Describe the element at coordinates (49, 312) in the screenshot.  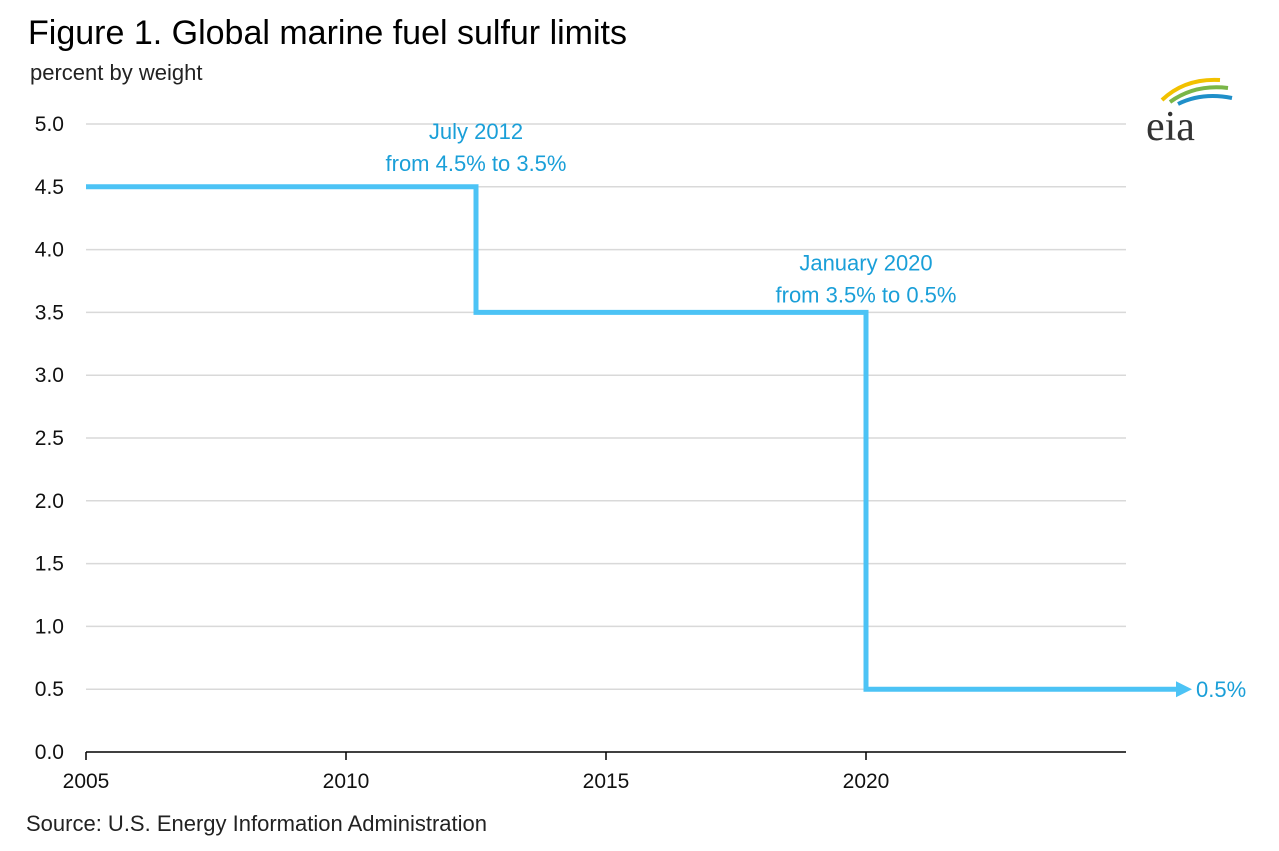
I see `y-tick-label: 3.5` at that location.